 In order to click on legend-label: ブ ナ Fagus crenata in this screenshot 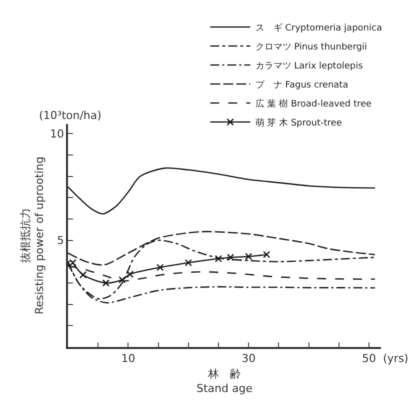, I will do `click(301, 85)`.